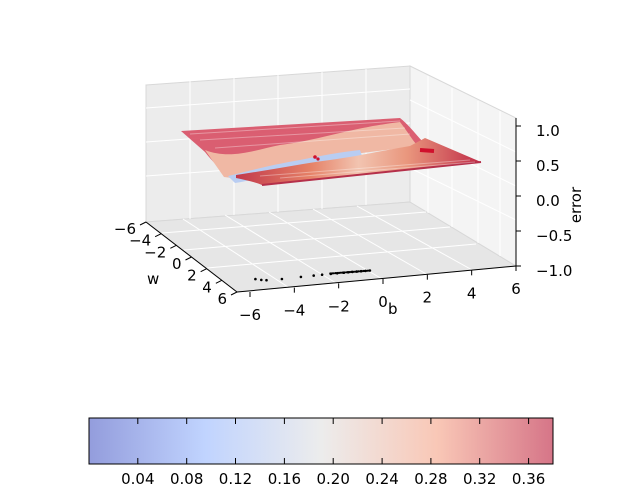 The width and height of the screenshot is (640, 498). I want to click on b-tick-label: 6, so click(516, 289).